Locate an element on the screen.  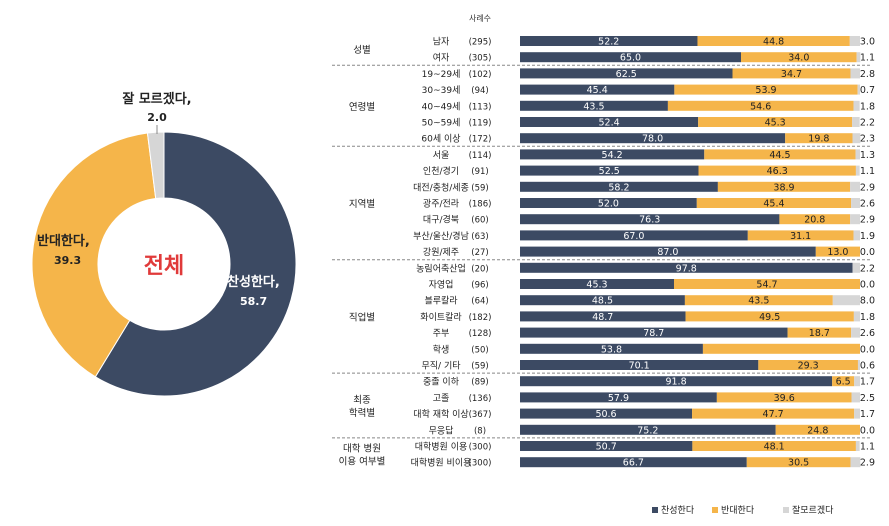
bar-value-7-2: 1.3 is located at coordinates (867, 155).